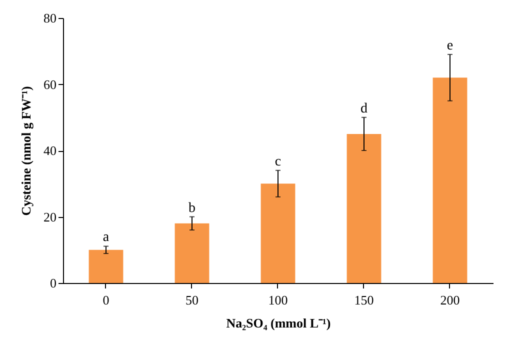 Image resolution: width=523 pixels, height=338 pixels. Describe the element at coordinates (50, 18) in the screenshot. I see `y-tick-label: 80` at that location.